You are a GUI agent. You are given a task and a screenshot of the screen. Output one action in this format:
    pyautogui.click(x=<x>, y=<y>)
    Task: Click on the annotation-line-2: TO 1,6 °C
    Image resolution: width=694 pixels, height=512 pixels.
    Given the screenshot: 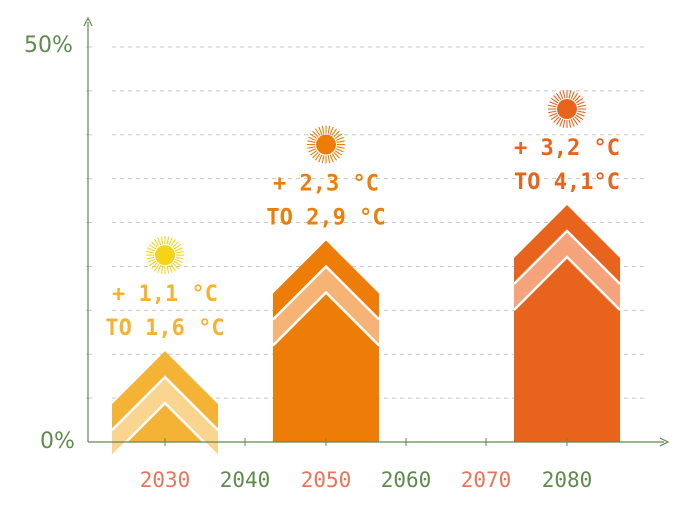 What is the action you would take?
    pyautogui.click(x=164, y=328)
    